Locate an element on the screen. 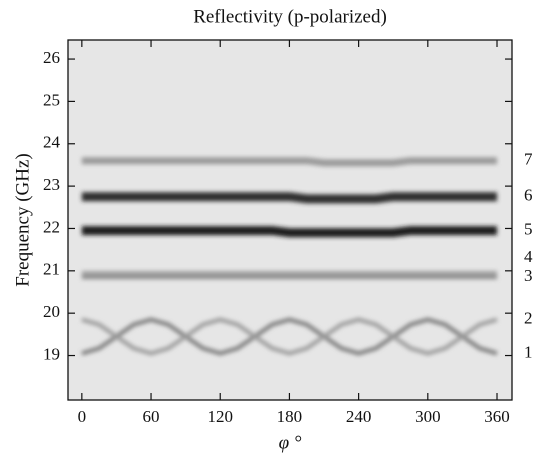  x-tick-label: 360 is located at coordinates (497, 416).